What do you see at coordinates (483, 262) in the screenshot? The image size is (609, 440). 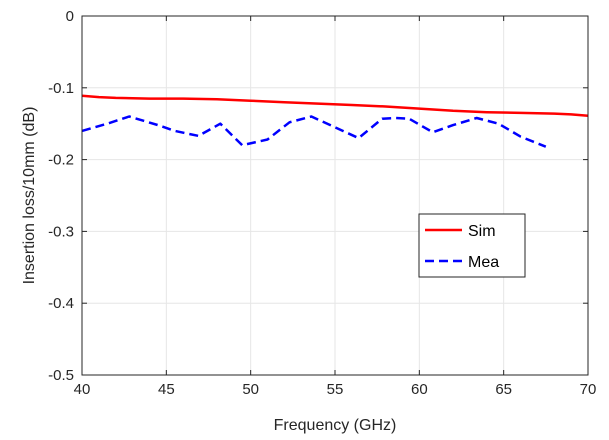 I see `legend-mea-label: Mea` at bounding box center [483, 262].